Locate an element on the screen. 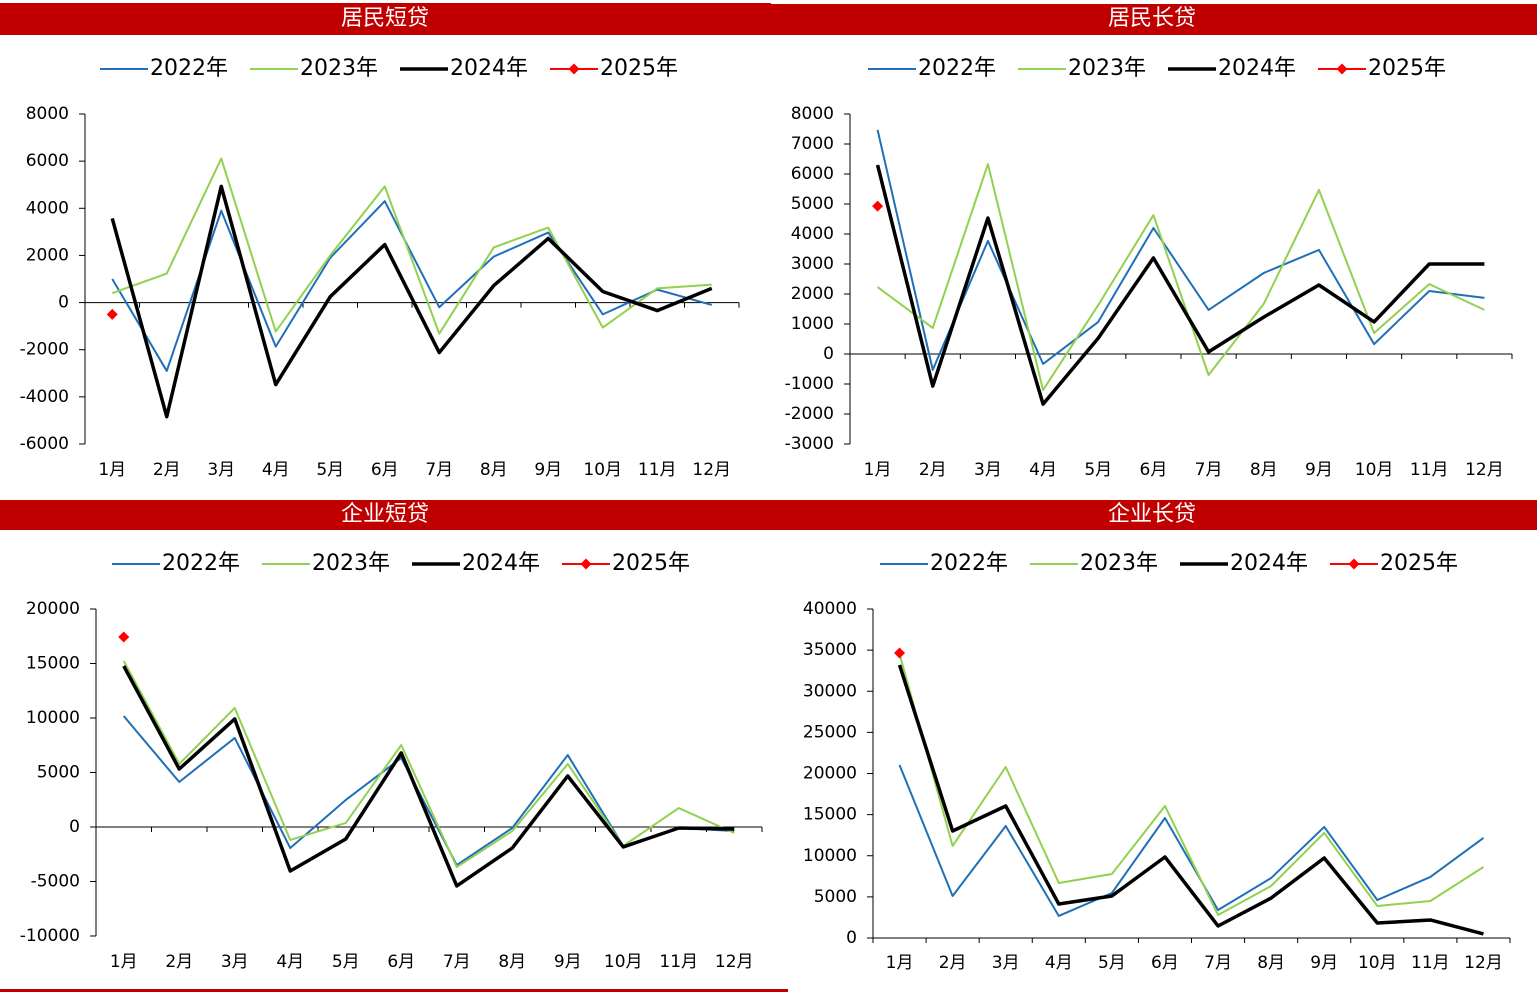  y-tick-label: 6000 is located at coordinates (812, 174).